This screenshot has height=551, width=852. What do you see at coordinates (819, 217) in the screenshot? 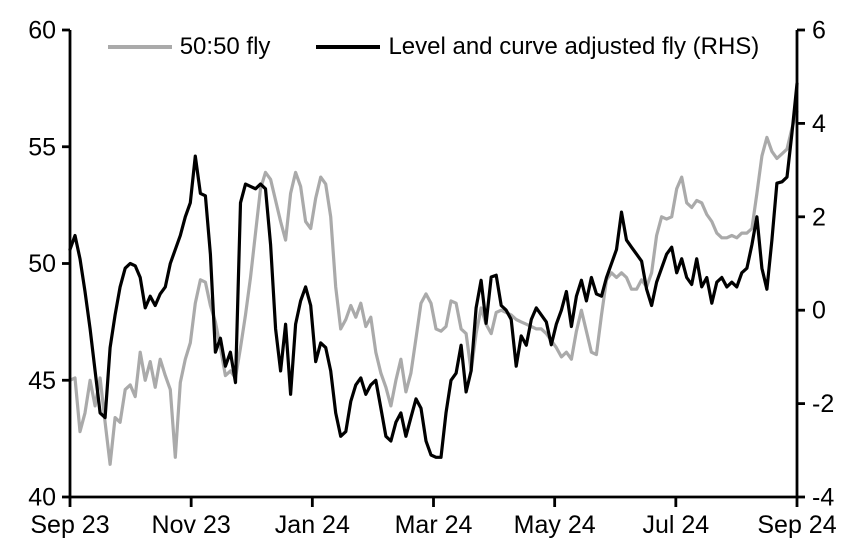
I see `right-axis-tick-label: 2` at bounding box center [819, 217].